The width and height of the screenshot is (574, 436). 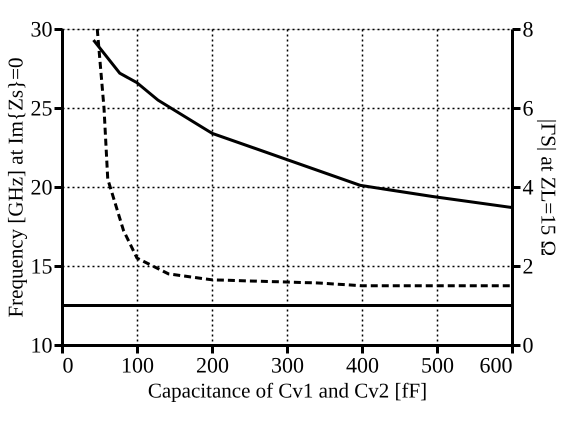 I want to click on x-axis-title: Capacitance of Cv1 and Cv2 [fF], so click(x=288, y=390).